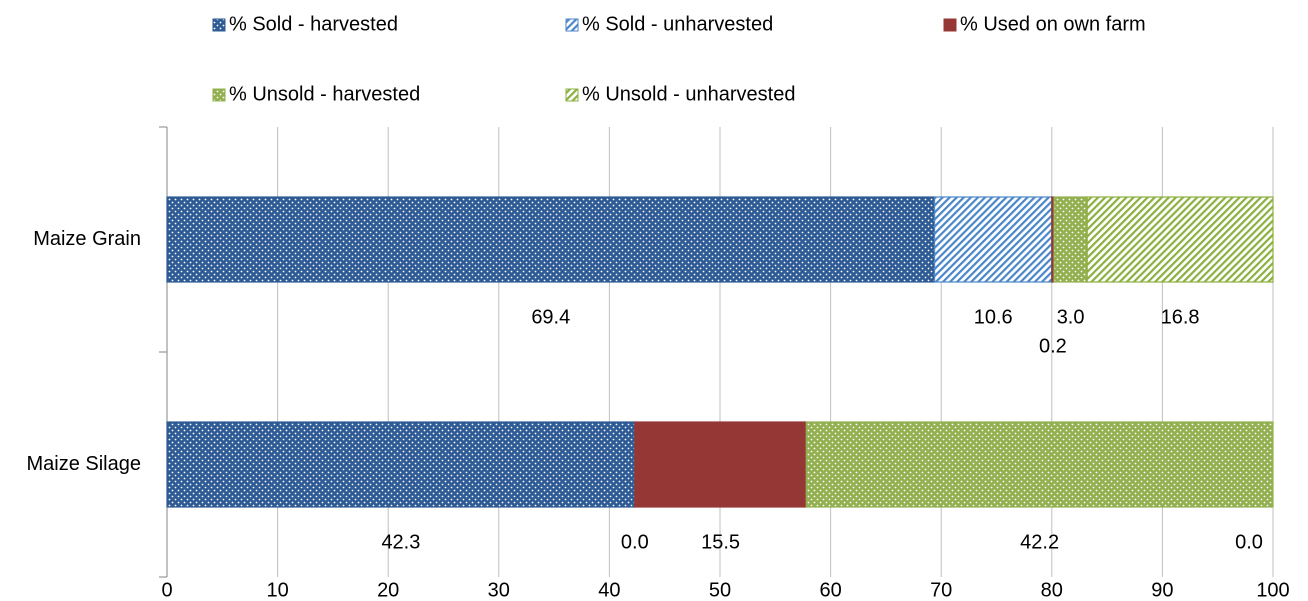  Describe the element at coordinates (550, 317) in the screenshot. I see `data-label: 69.4` at that location.